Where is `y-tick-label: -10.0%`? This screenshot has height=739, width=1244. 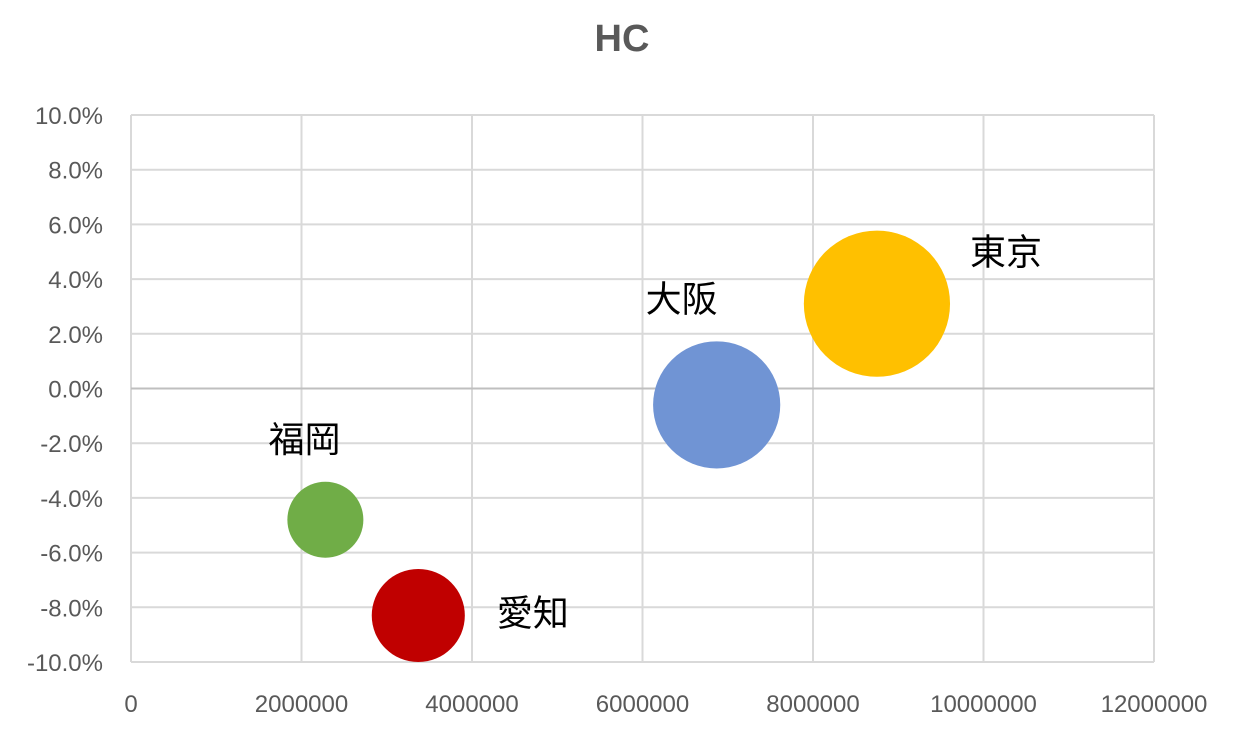
y-tick-label: -10.0% is located at coordinates (65, 663).